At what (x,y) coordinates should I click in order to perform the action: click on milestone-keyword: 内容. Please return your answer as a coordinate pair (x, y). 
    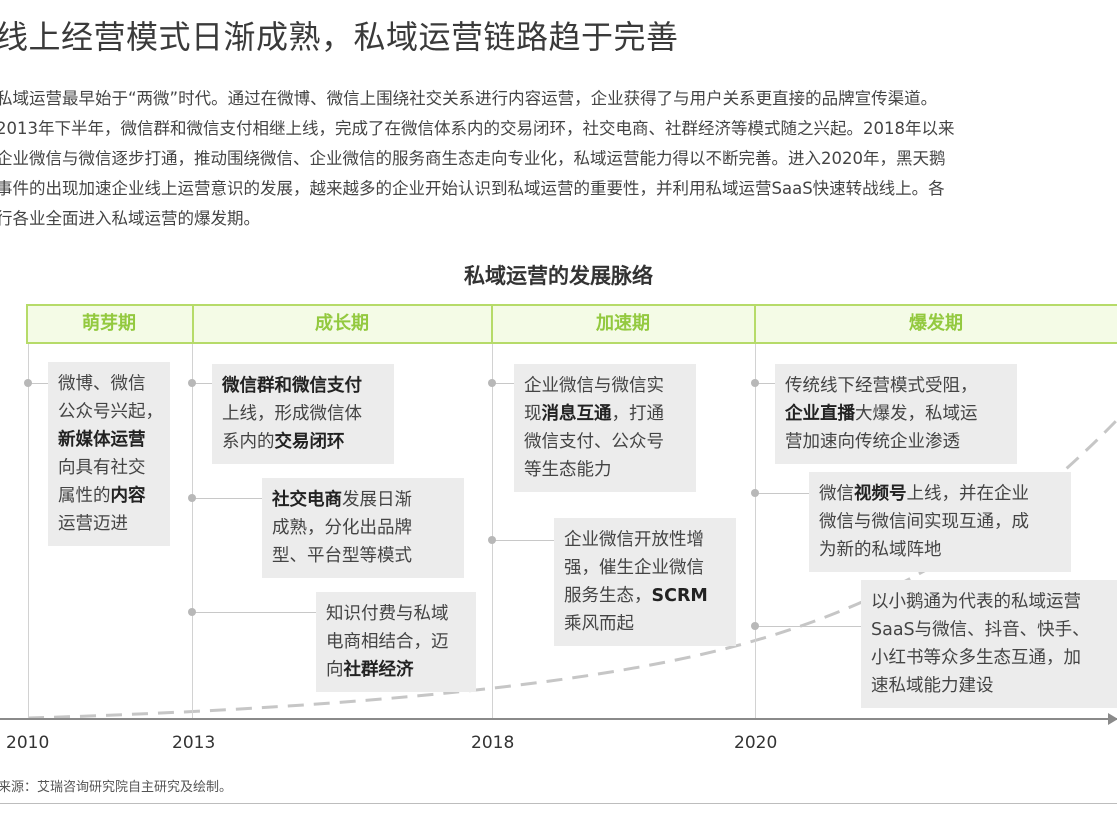
    Looking at the image, I should click on (128, 496).